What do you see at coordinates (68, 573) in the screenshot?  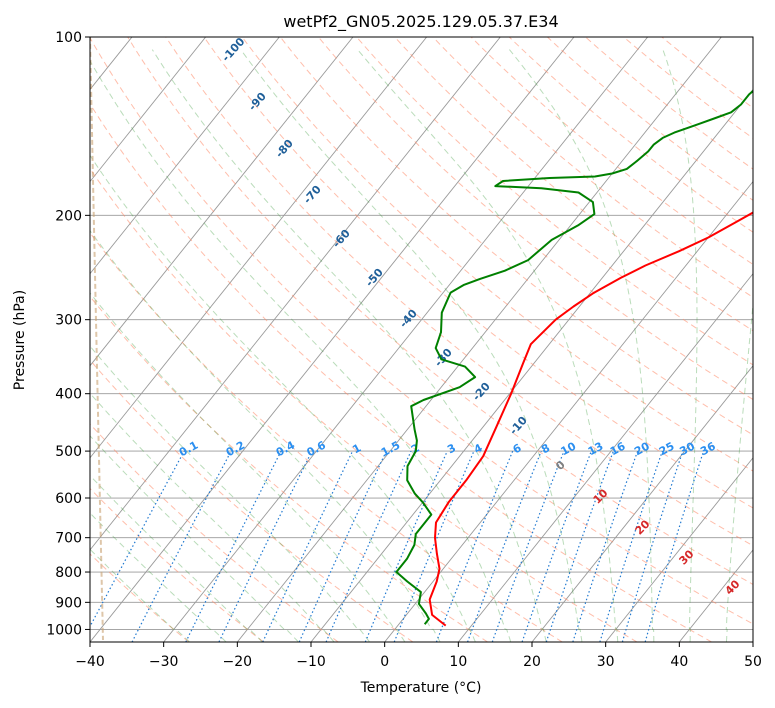 I see `y-tick-label: 800` at bounding box center [68, 573].